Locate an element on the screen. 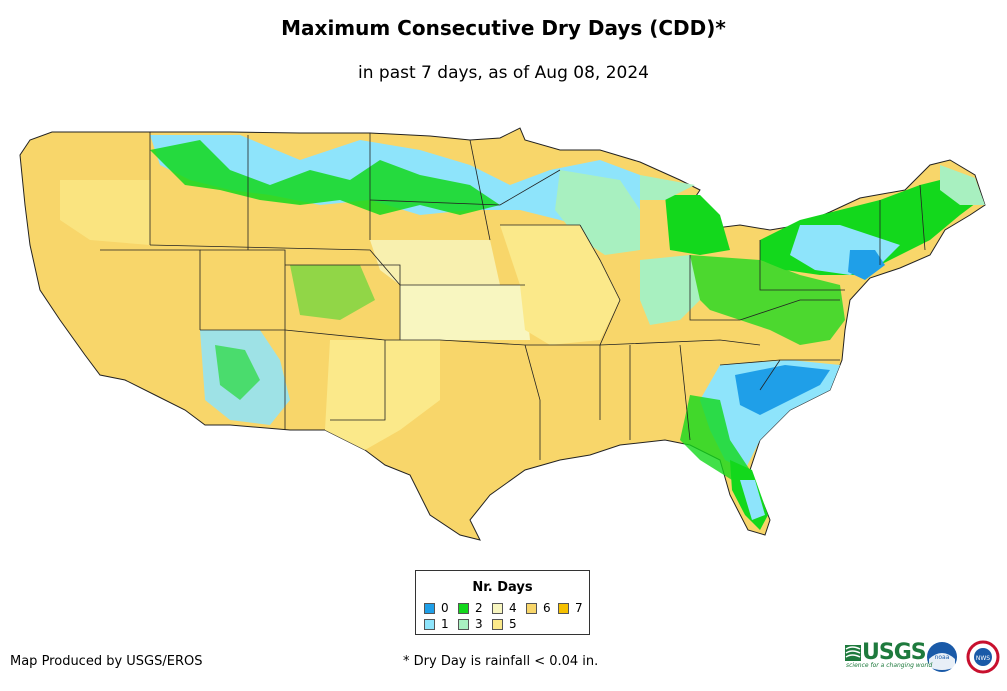 This screenshot has width=1007, height=691. legend: Nr. Days 0 1 2 3 4 5 6 7 is located at coordinates (502, 602).